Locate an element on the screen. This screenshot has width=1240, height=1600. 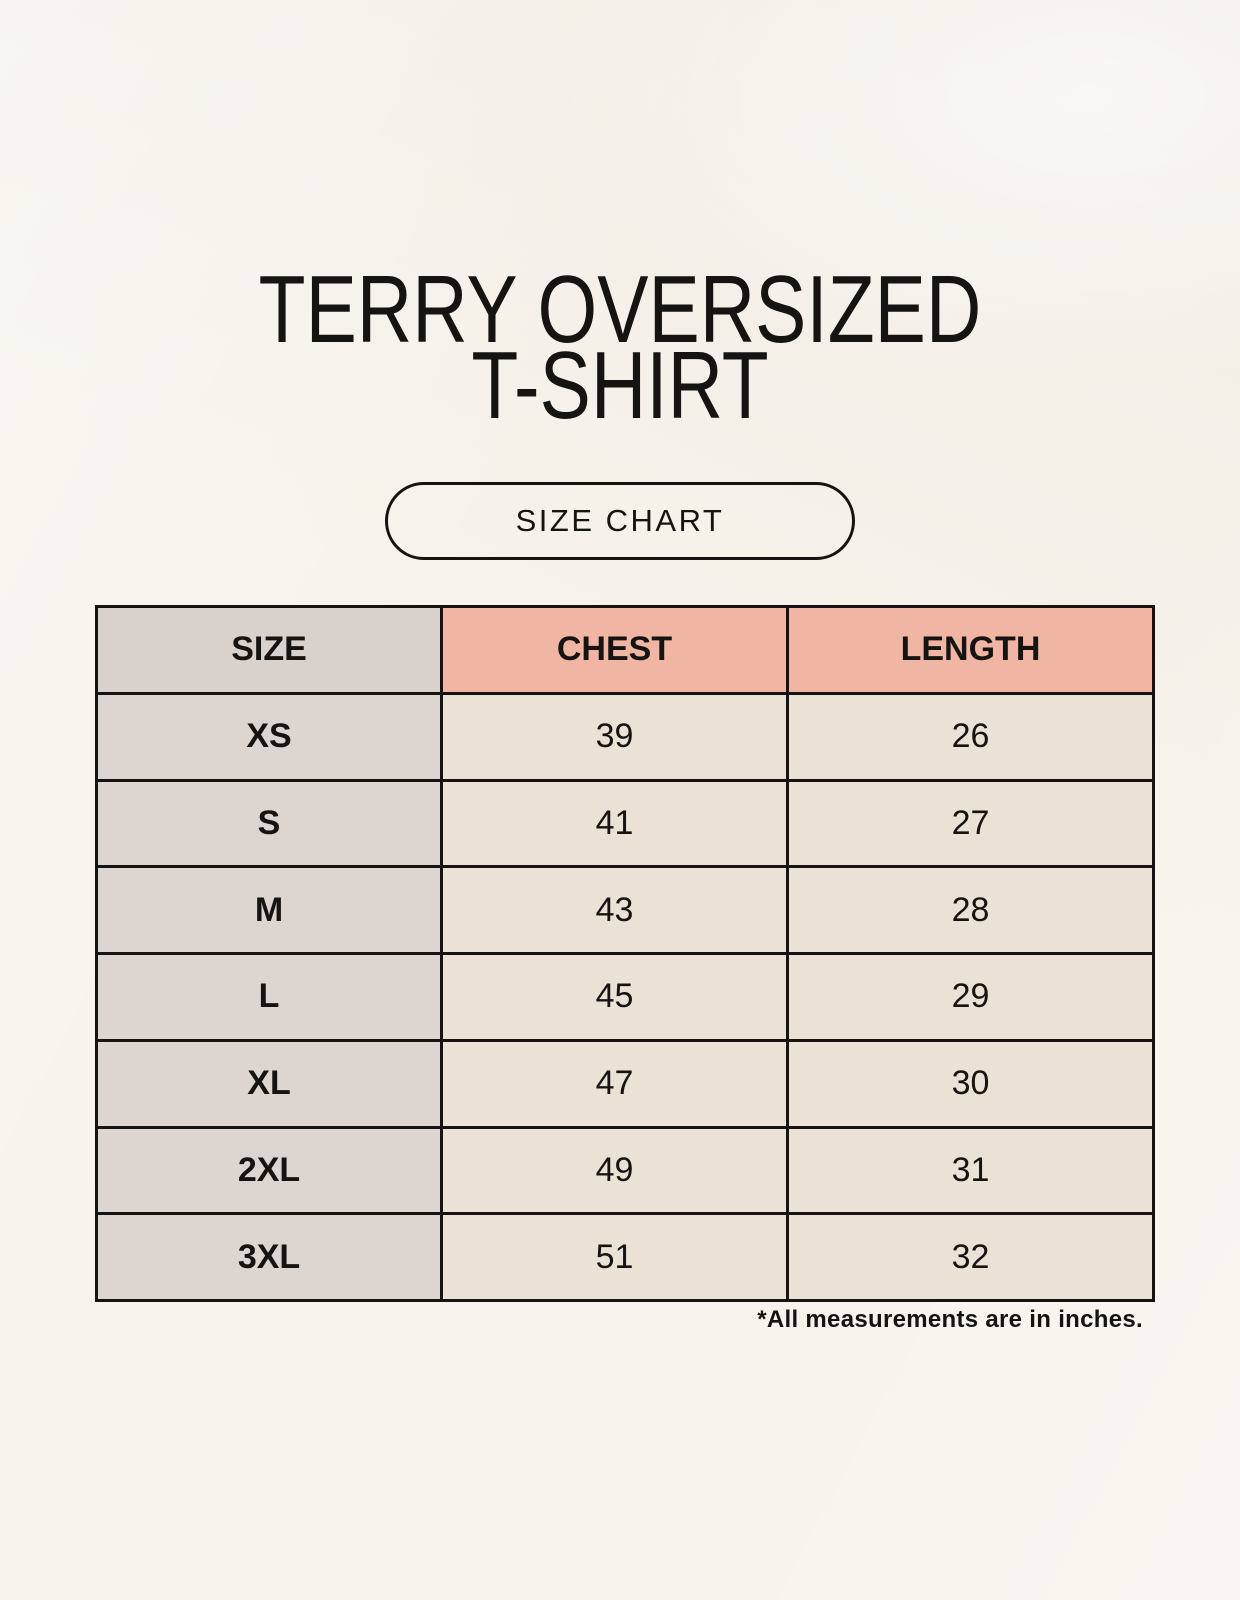
length-cell: 29 is located at coordinates (970, 997).